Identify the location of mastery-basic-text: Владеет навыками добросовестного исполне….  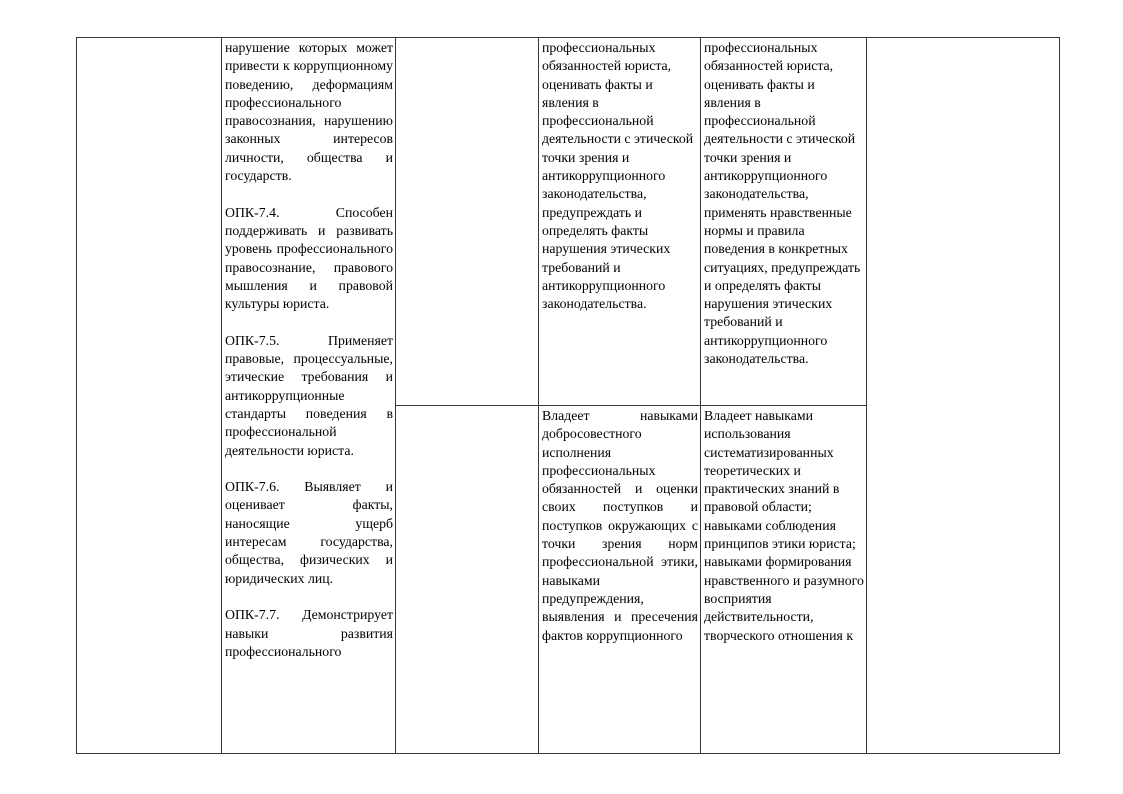
(620, 525).